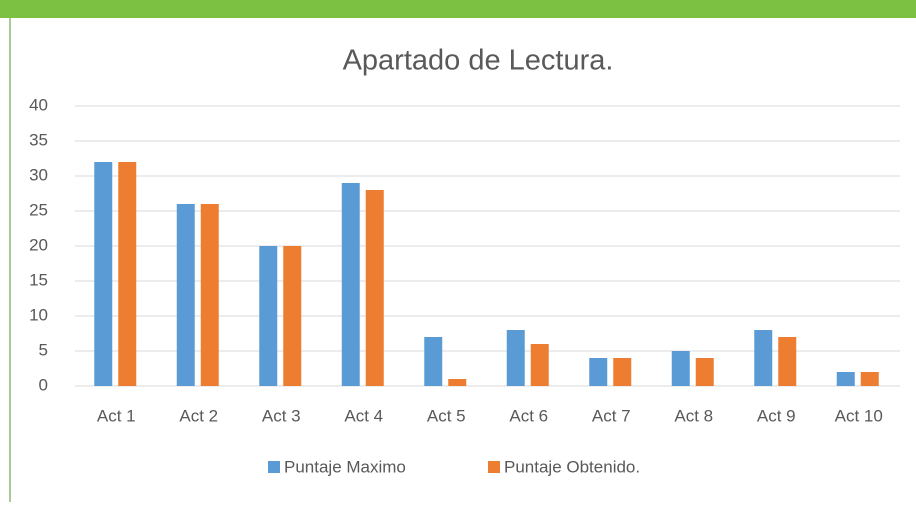 This screenshot has height=507, width=916. What do you see at coordinates (446, 415) in the screenshot?
I see `x-tick-label: Act 5` at bounding box center [446, 415].